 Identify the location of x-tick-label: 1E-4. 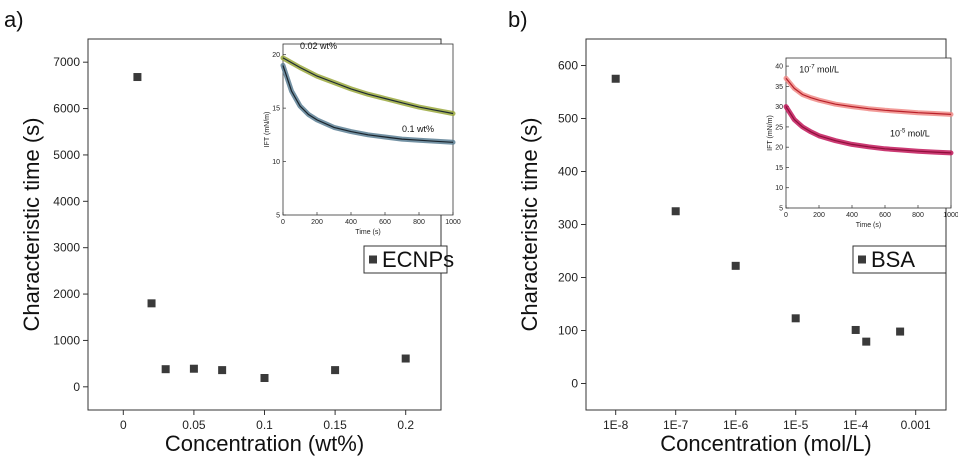
(856, 425).